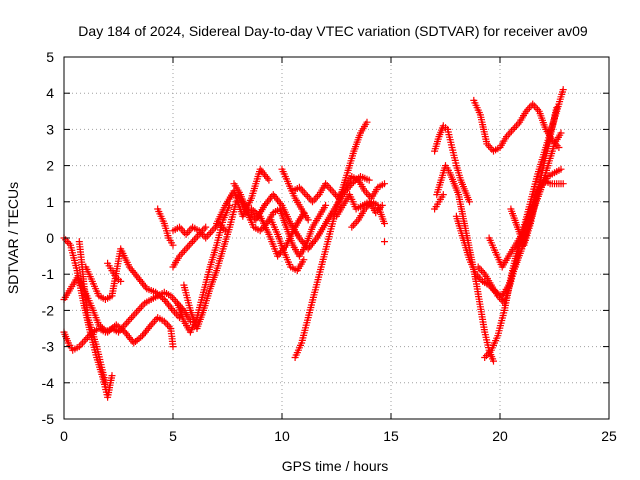  I want to click on y-tick-label: 3, so click(50, 129).